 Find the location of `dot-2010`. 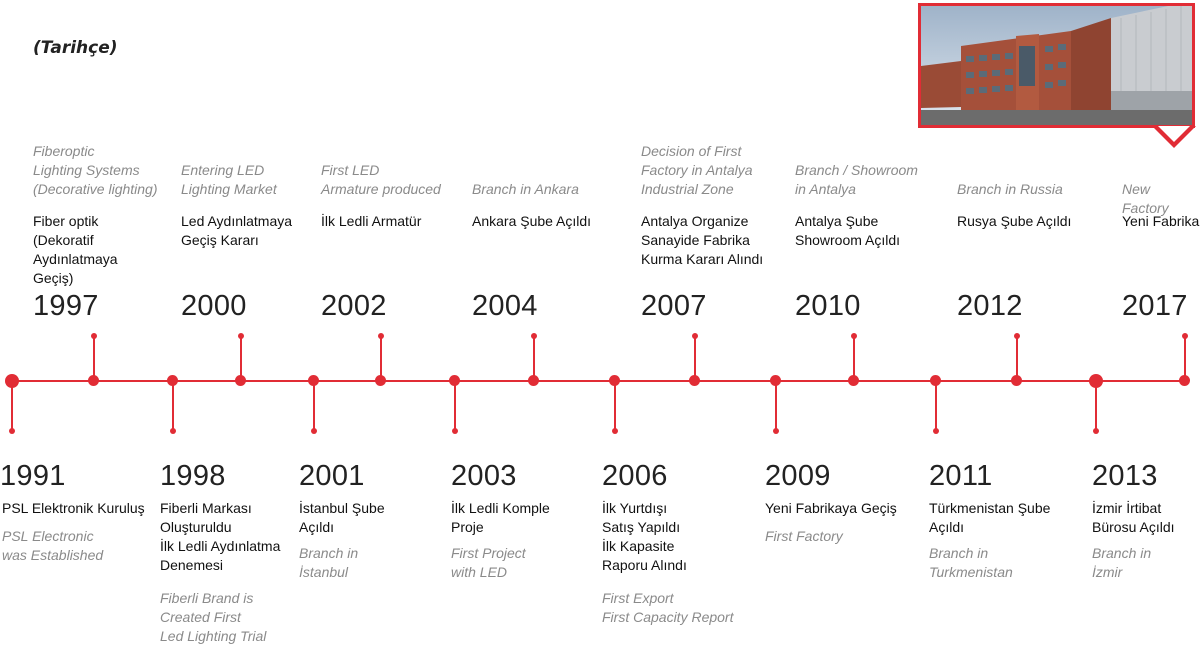

dot-2010 is located at coordinates (853, 380).